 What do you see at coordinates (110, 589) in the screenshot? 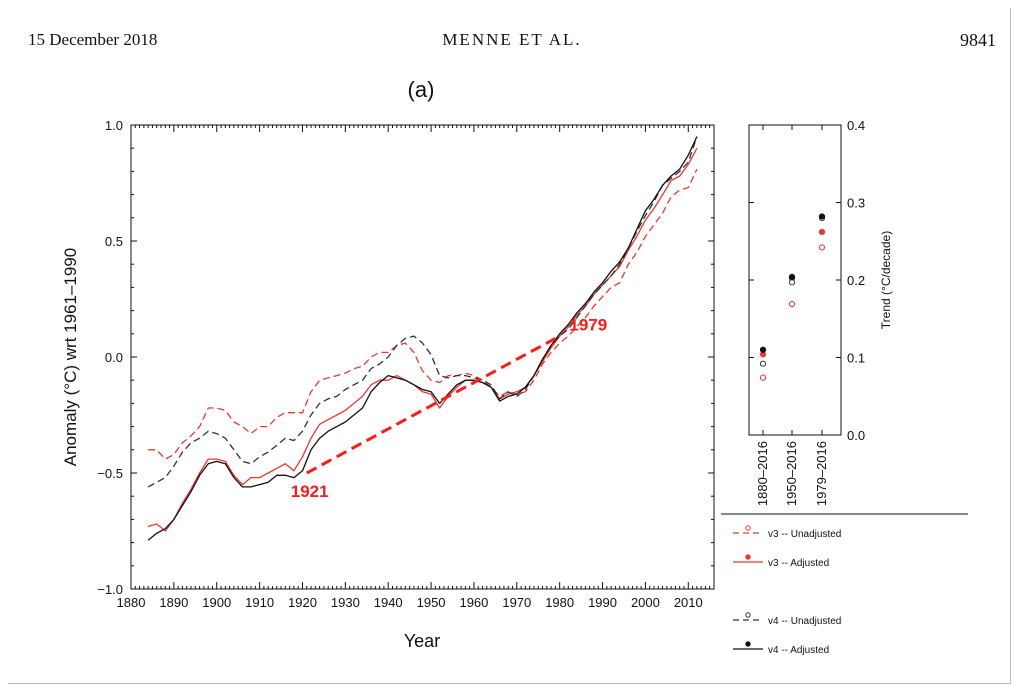
I see `y-tick-label: −1.0` at bounding box center [110, 589].